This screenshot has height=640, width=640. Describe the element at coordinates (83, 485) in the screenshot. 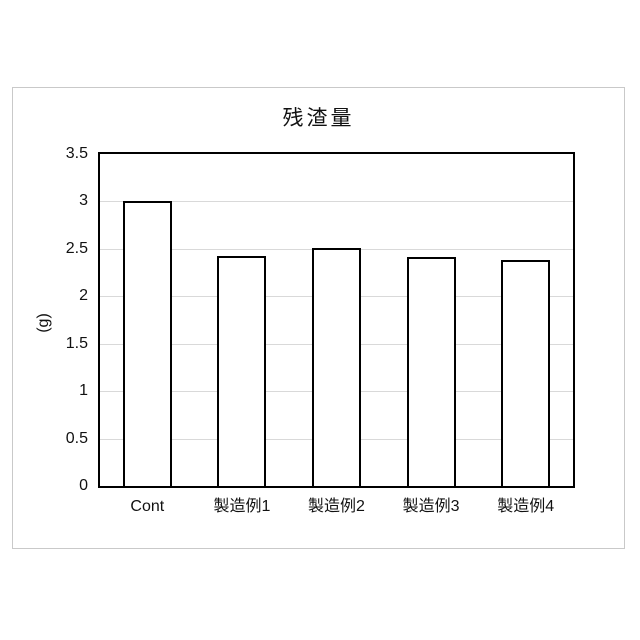

I see `y-tick-label: 0` at that location.